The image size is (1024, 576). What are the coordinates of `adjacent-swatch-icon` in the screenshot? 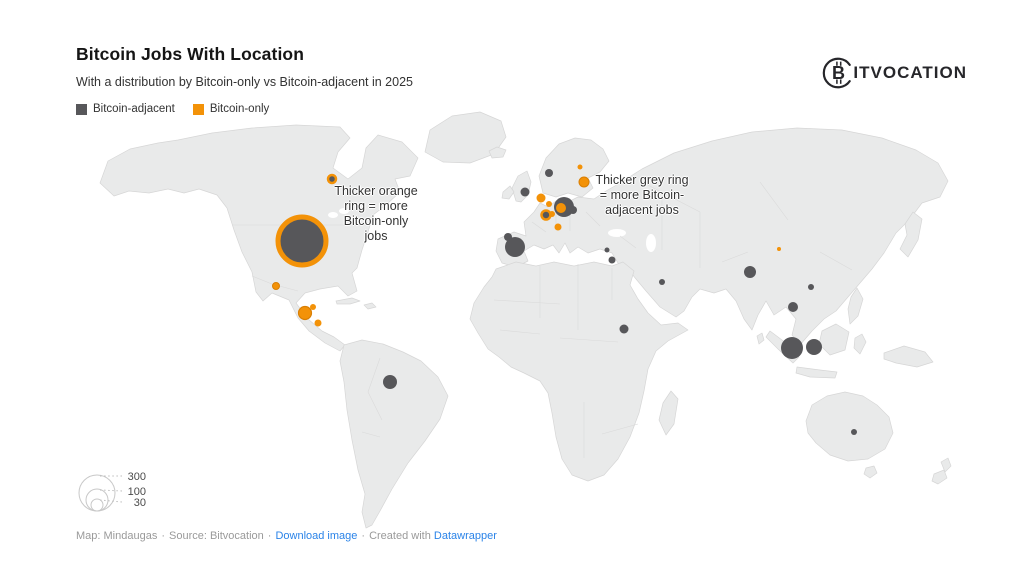 It's located at (81, 109).